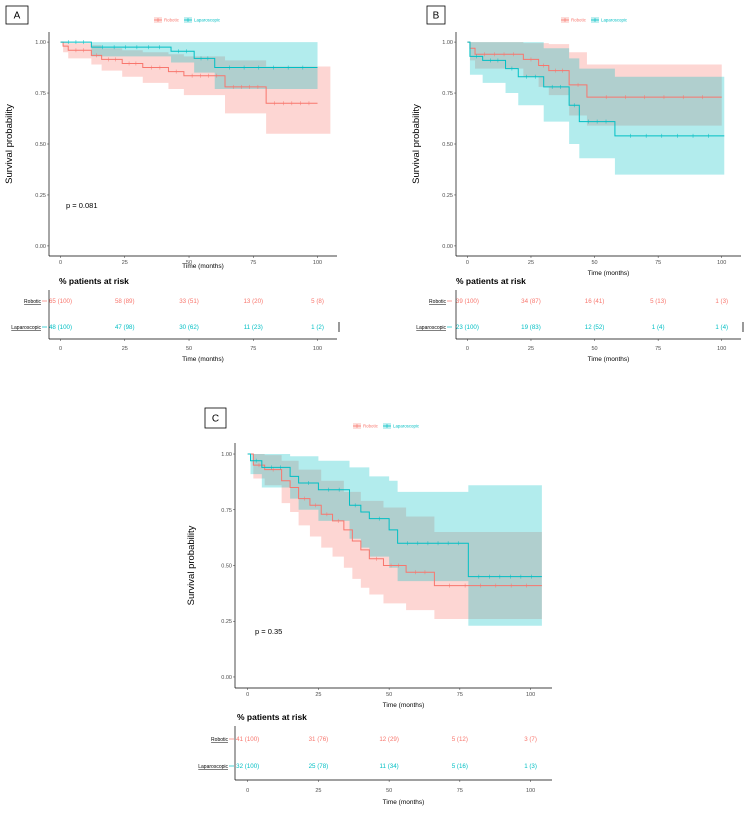  Describe the element at coordinates (247, 739) in the screenshot. I see `risk-value-robotic: 41 (100)` at that location.